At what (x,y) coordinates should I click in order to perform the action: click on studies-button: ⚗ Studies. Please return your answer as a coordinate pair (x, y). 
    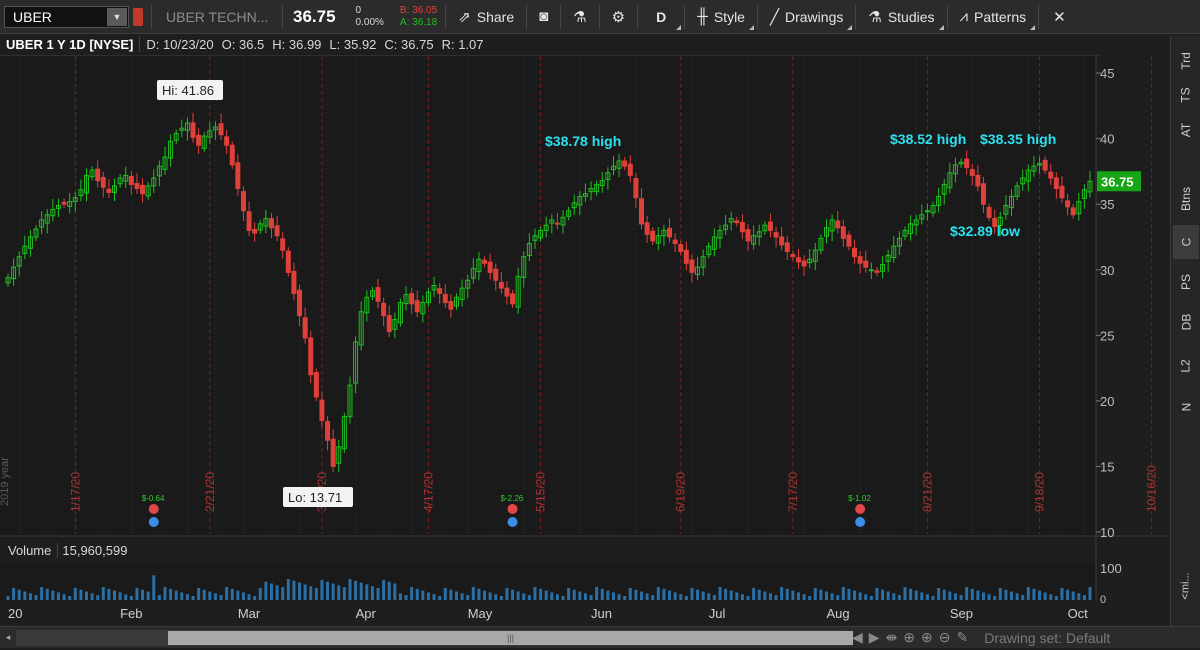
    Looking at the image, I should click on (901, 17).